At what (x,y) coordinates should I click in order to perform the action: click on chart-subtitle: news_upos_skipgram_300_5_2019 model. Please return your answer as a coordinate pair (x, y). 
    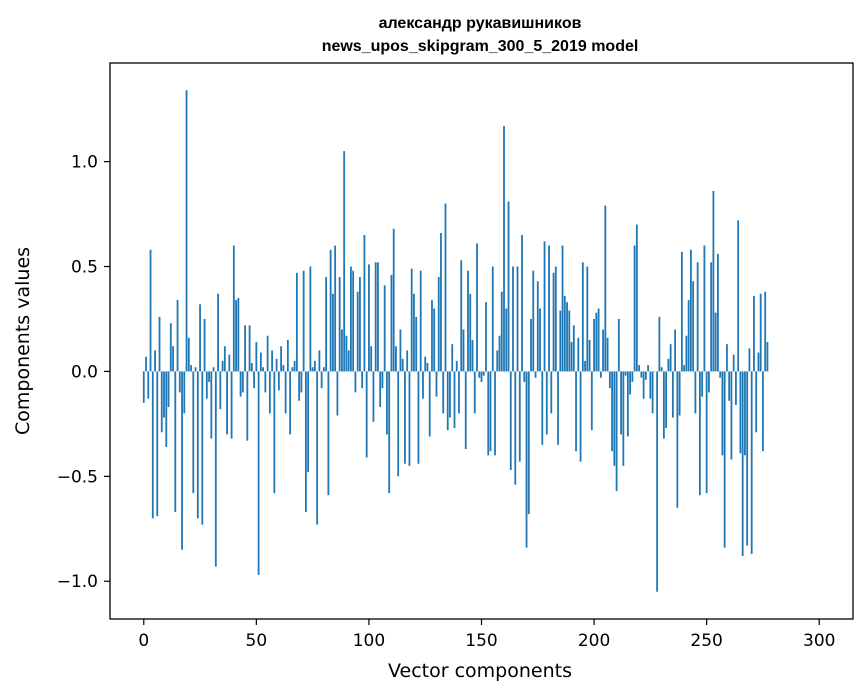
    Looking at the image, I should click on (480, 46).